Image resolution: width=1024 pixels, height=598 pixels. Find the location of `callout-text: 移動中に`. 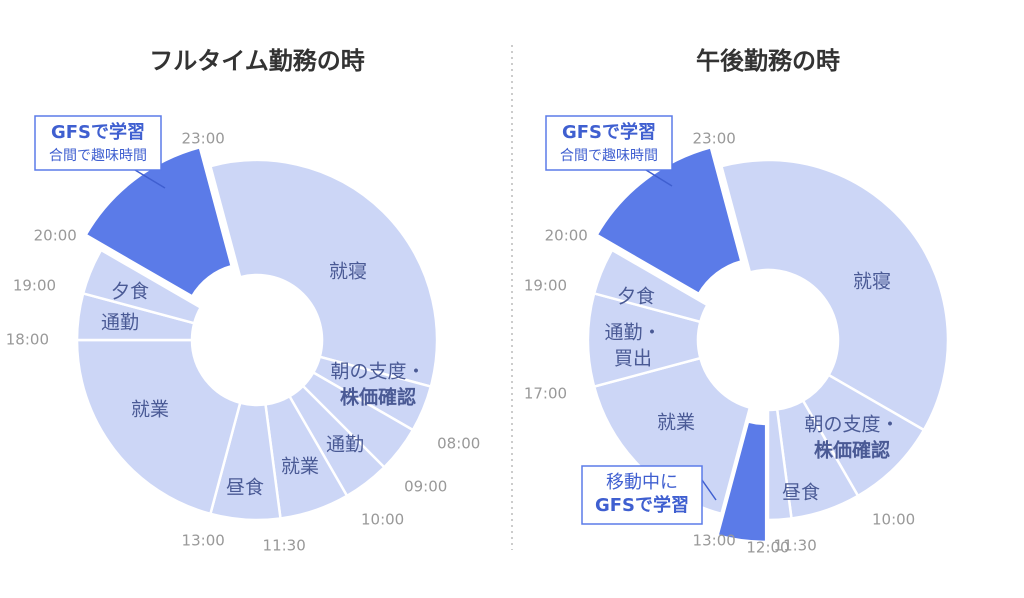

callout-text: 移動中に is located at coordinates (642, 482).